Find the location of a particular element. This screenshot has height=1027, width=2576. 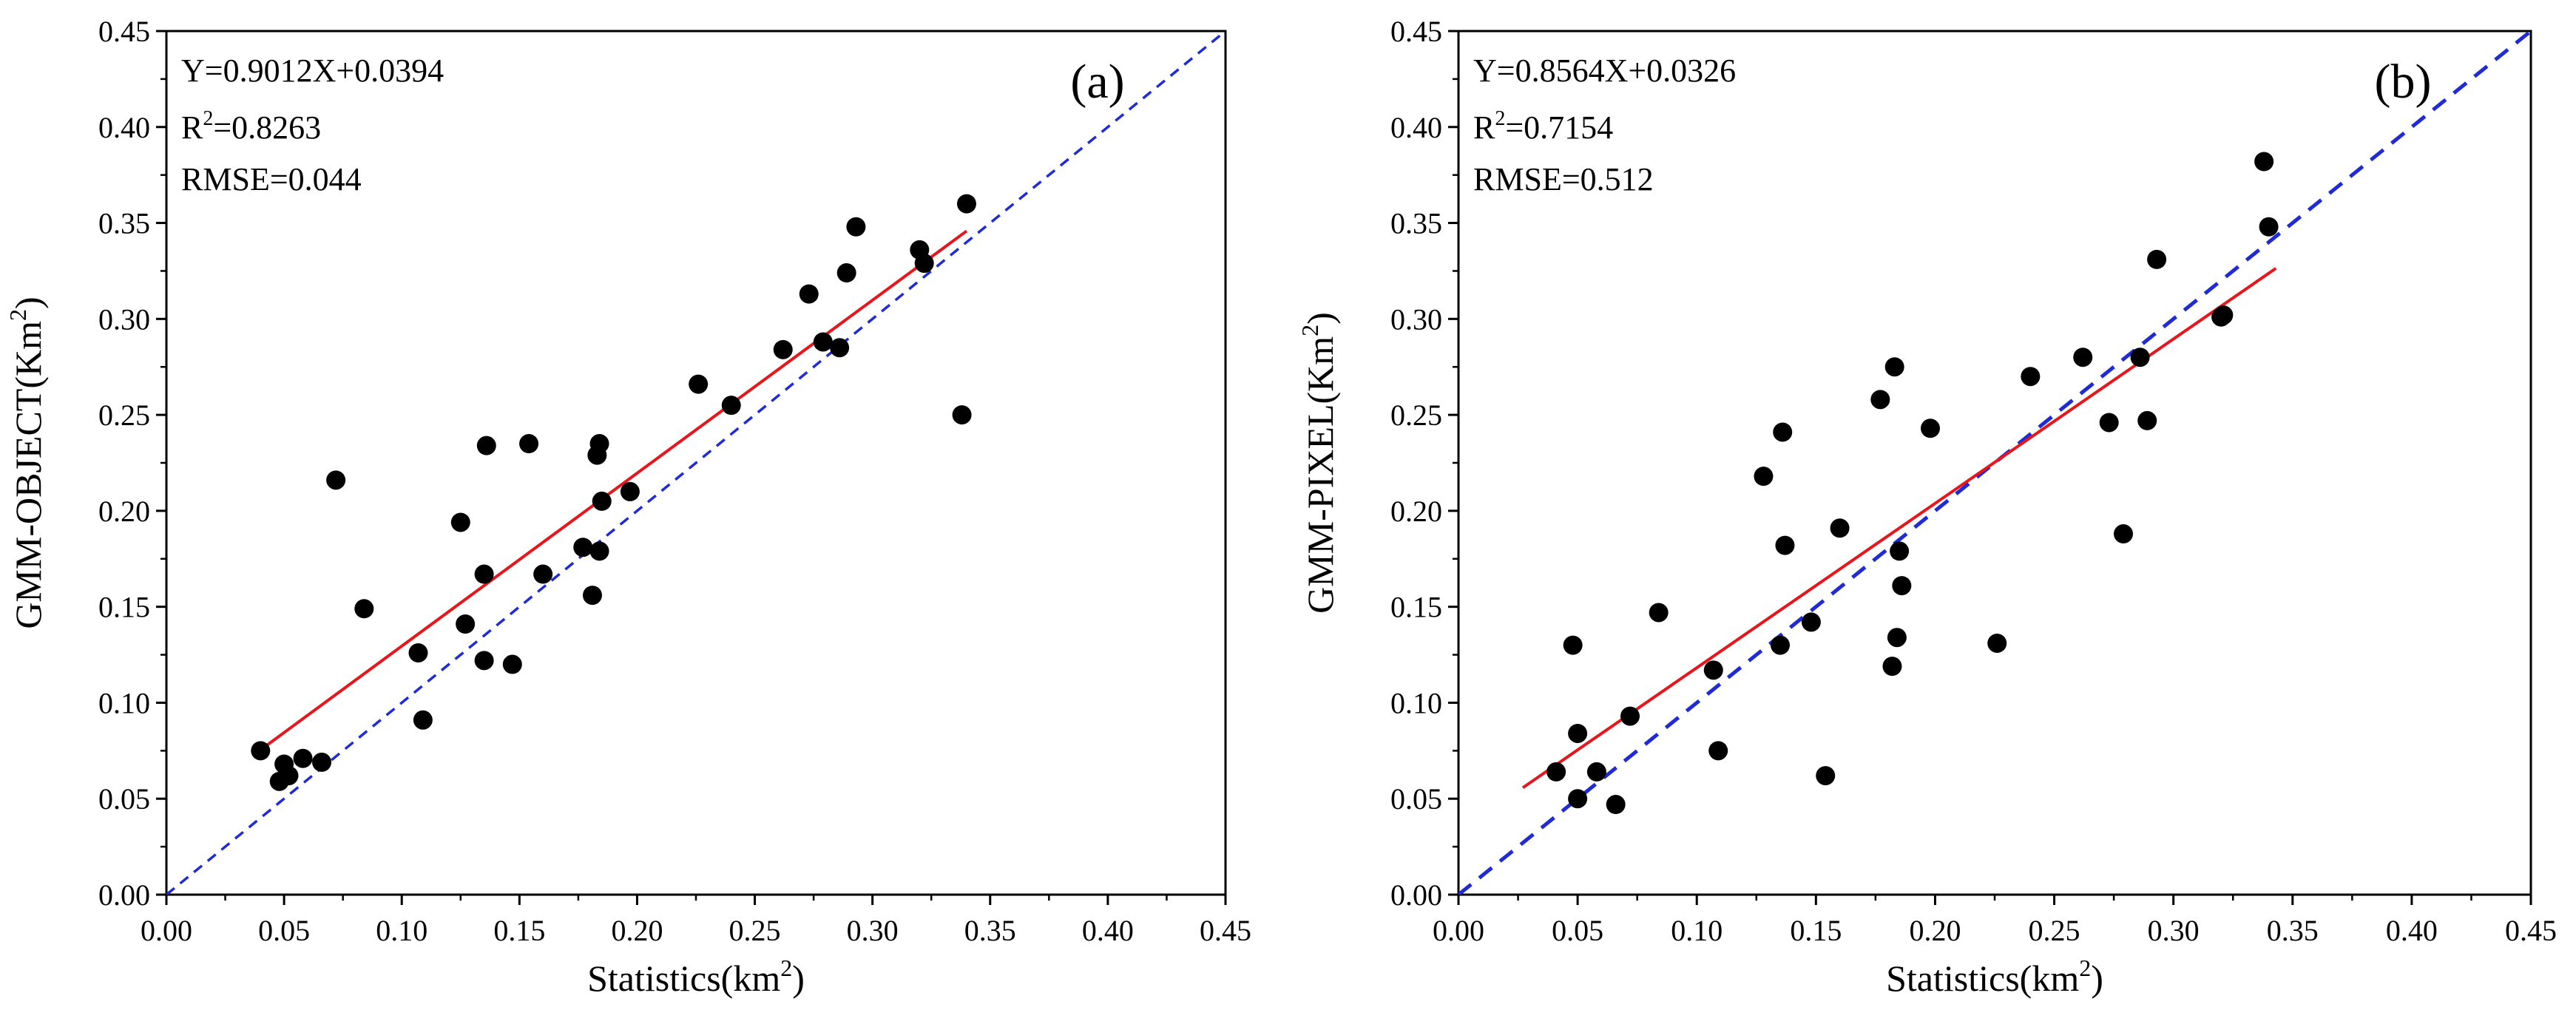

y-axis-title: GMM-OBJECT(Km2) is located at coordinates (26, 462).